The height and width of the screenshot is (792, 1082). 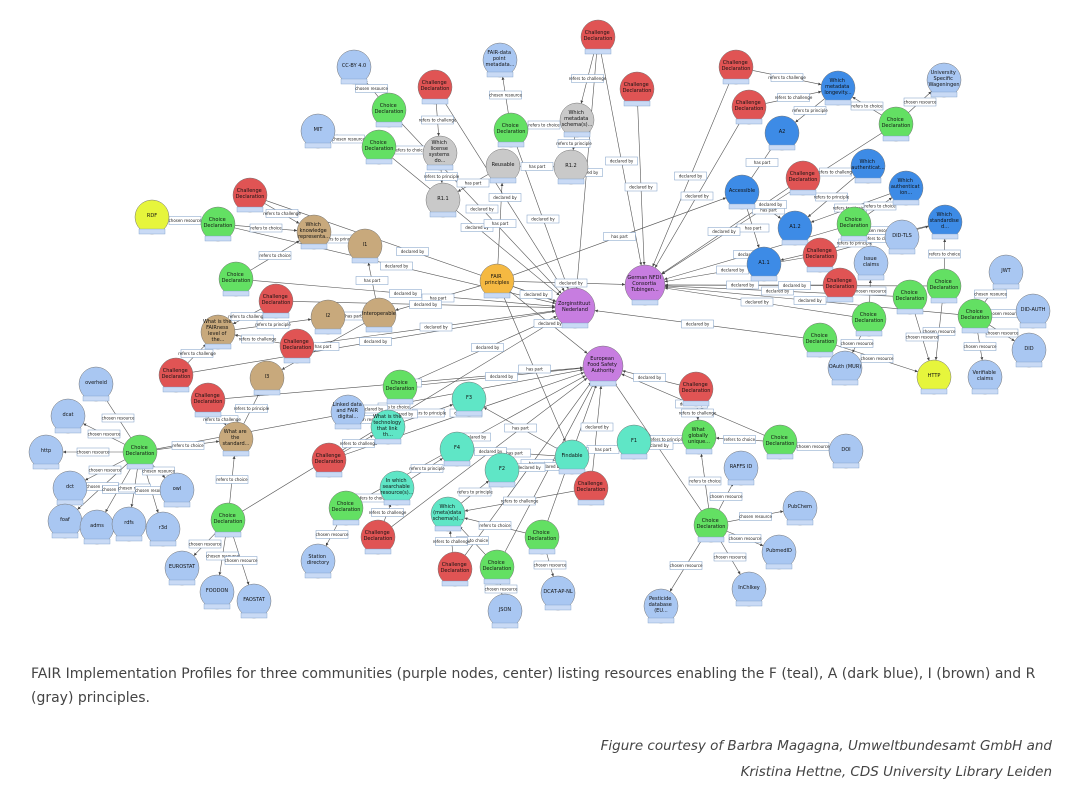 What do you see at coordinates (902, 236) in the screenshot?
I see `node-label: DID-TLS` at bounding box center [902, 236].